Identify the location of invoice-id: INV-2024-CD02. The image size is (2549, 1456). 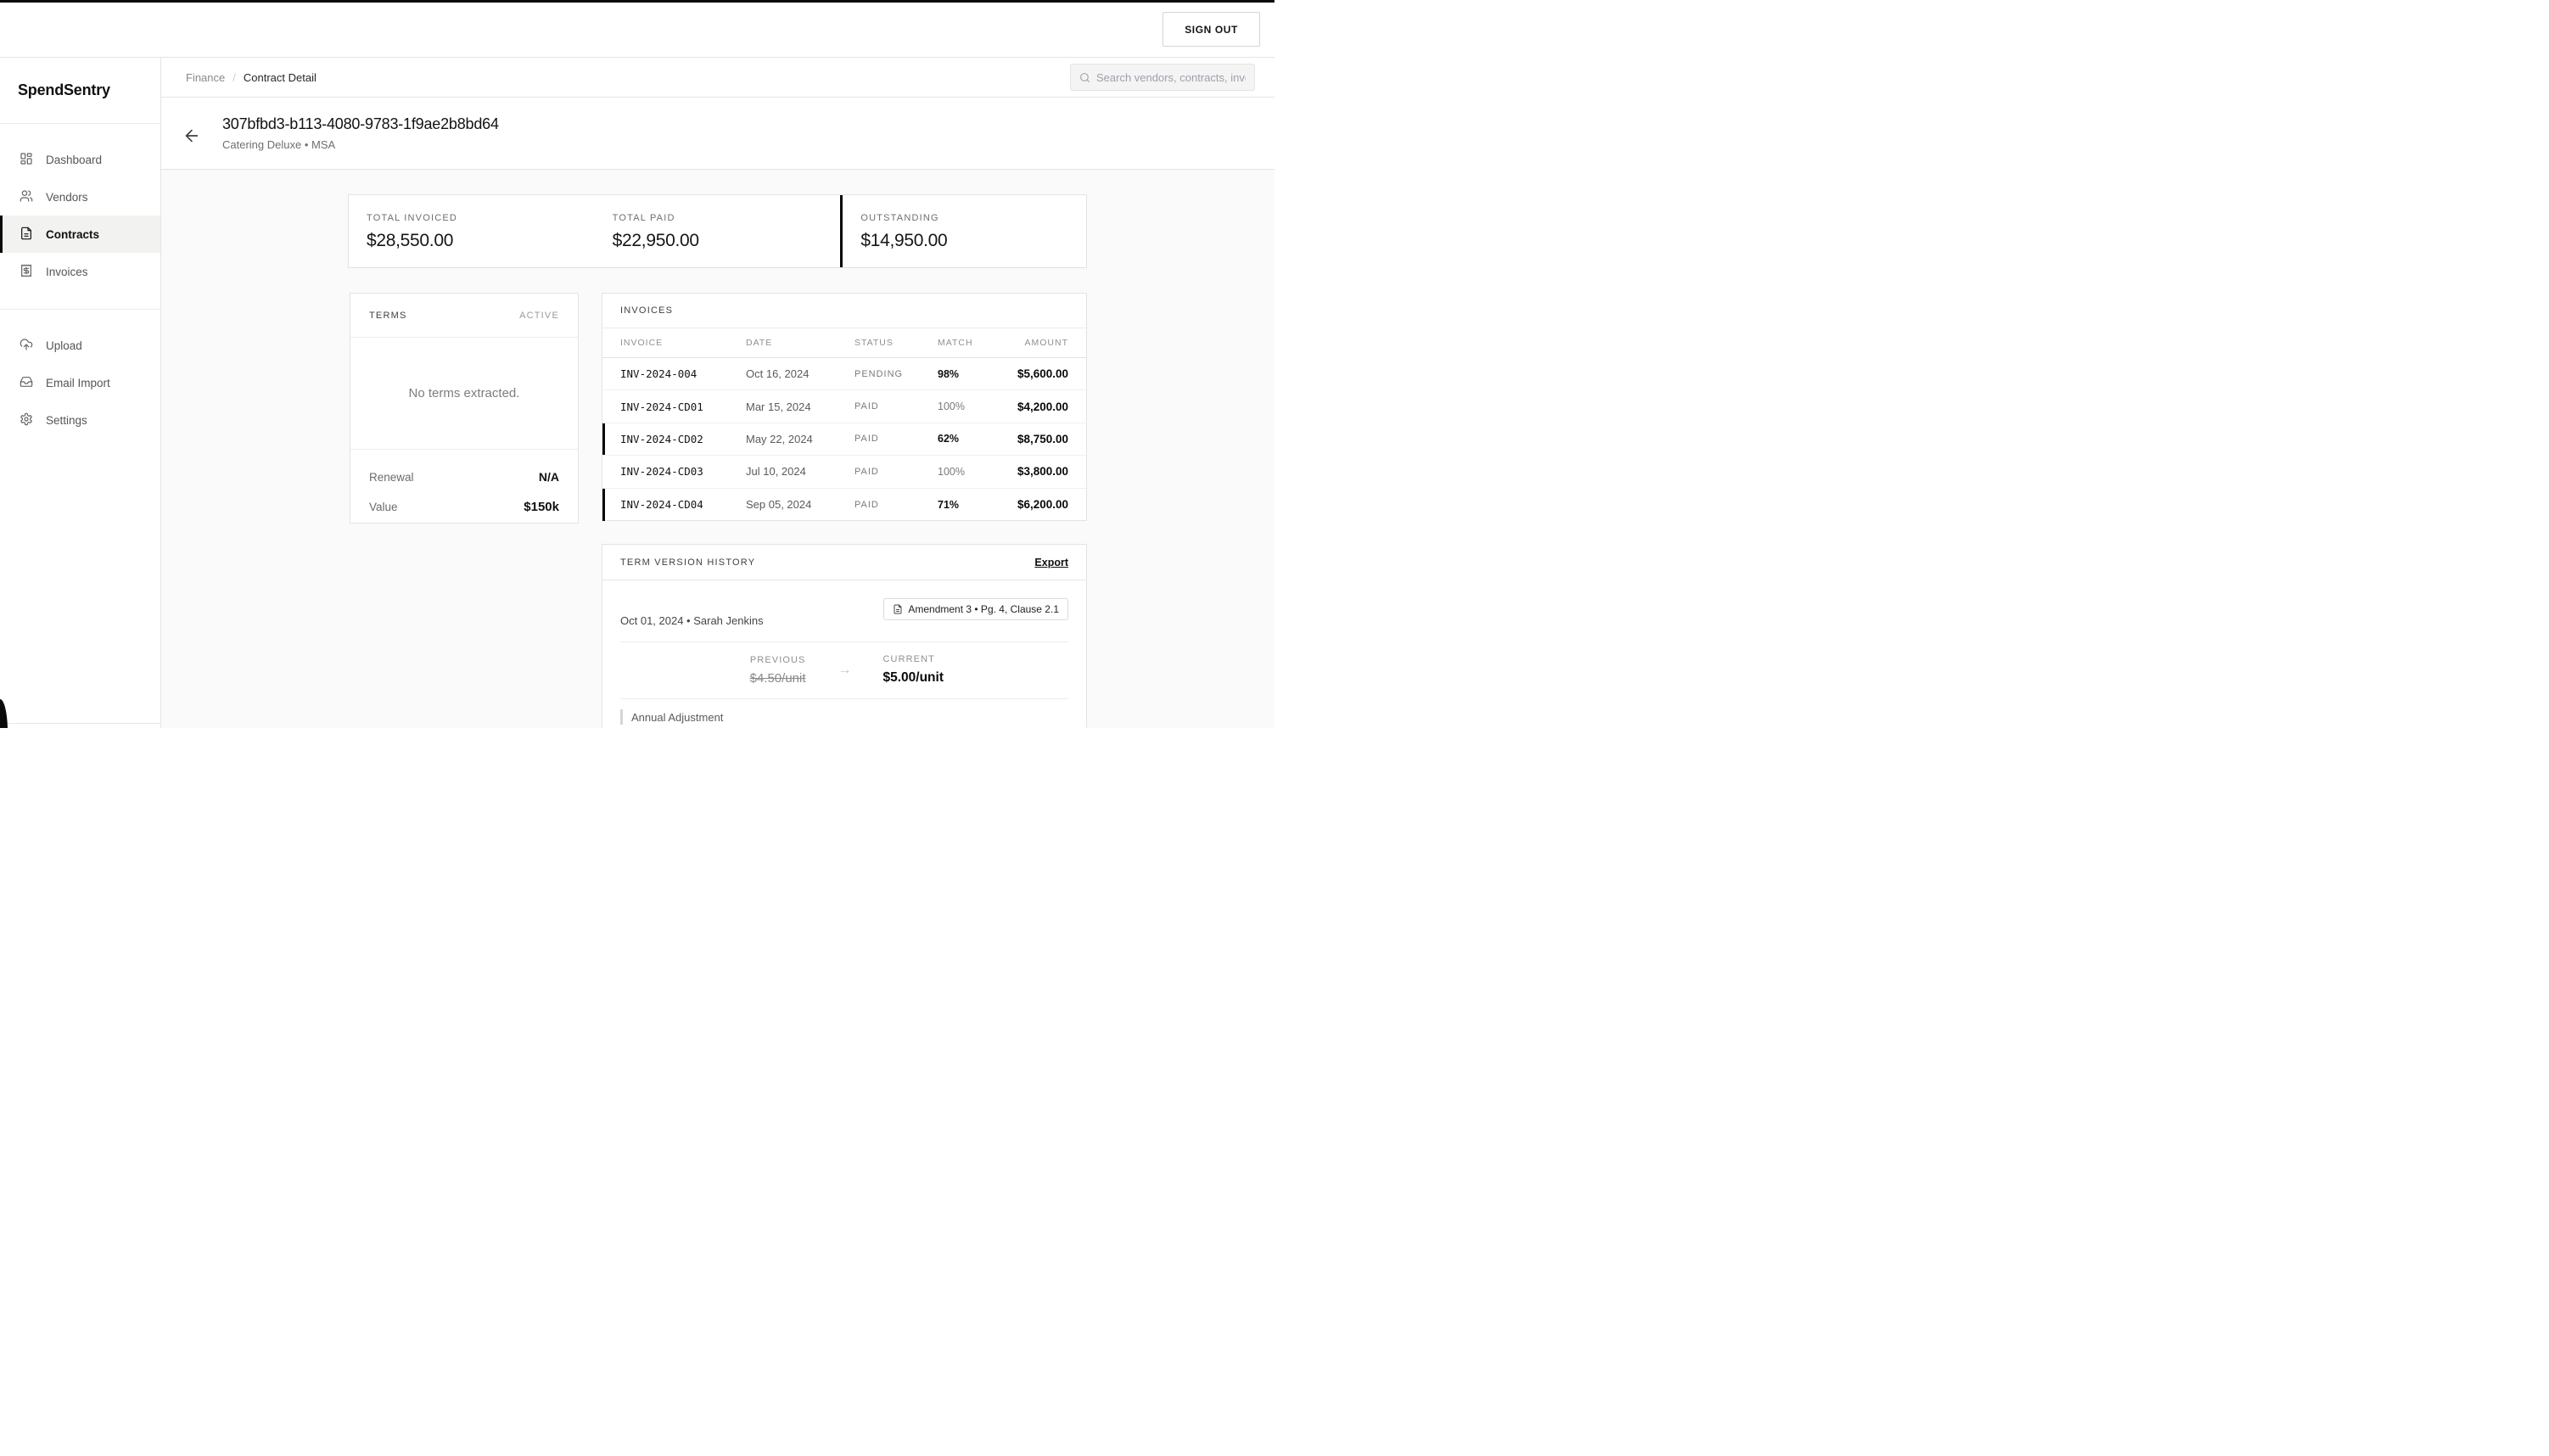
(662, 438).